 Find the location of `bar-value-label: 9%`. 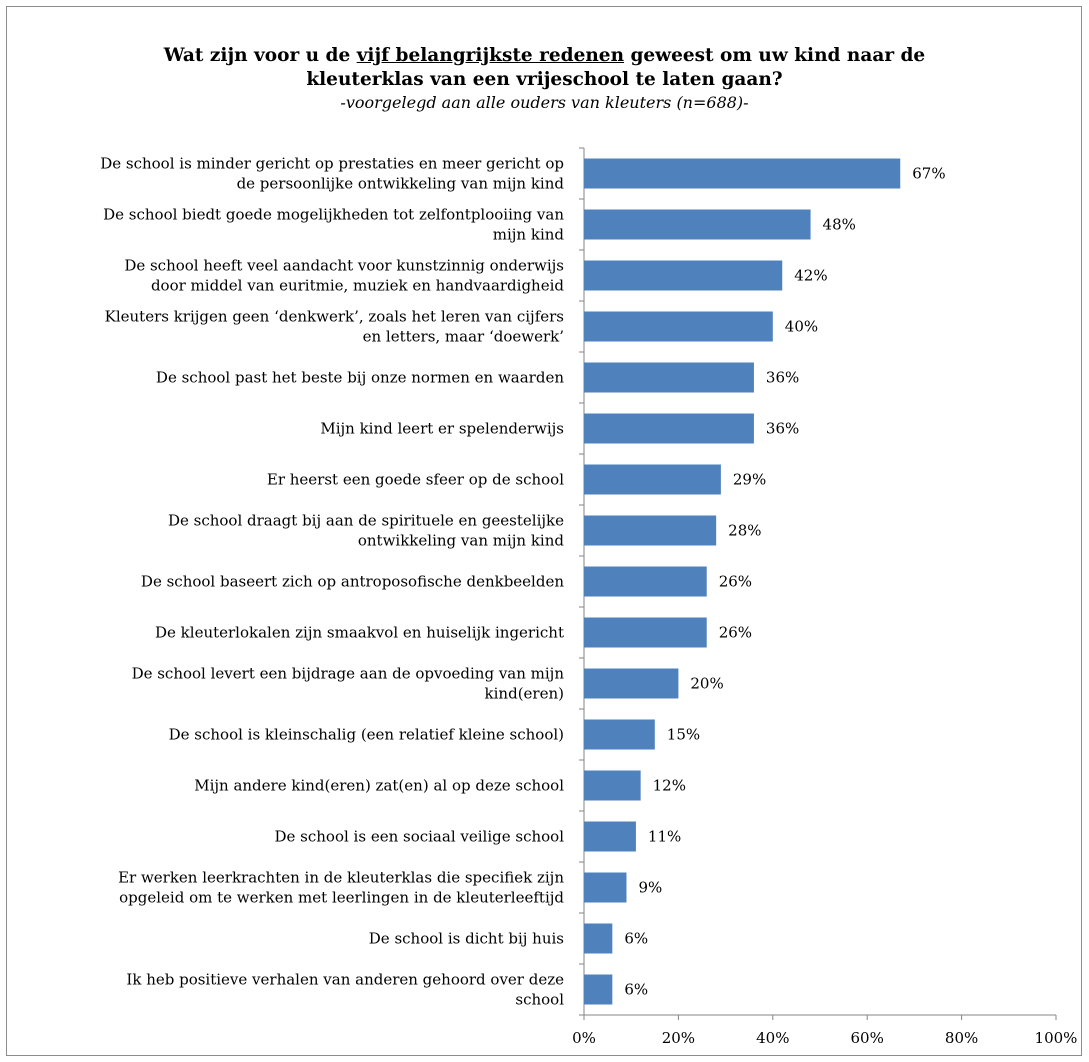

bar-value-label: 9% is located at coordinates (650, 888).